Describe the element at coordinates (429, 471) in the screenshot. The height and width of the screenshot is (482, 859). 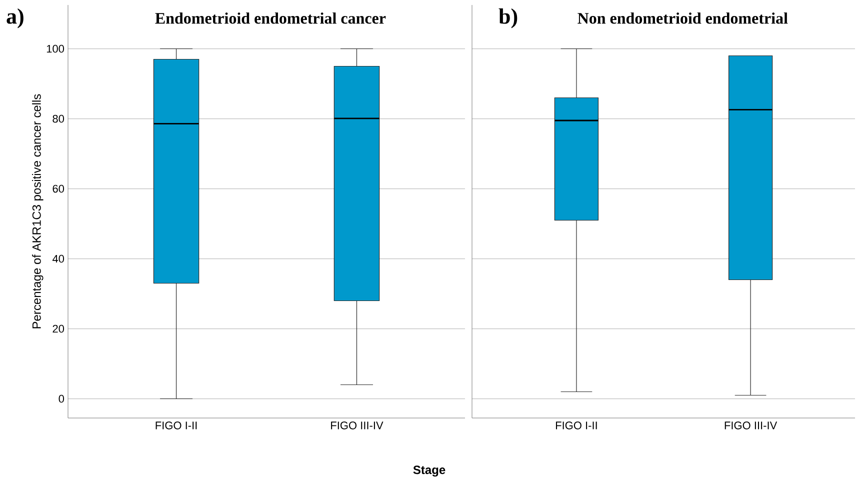
I see `x-axis-title: Stage` at that location.